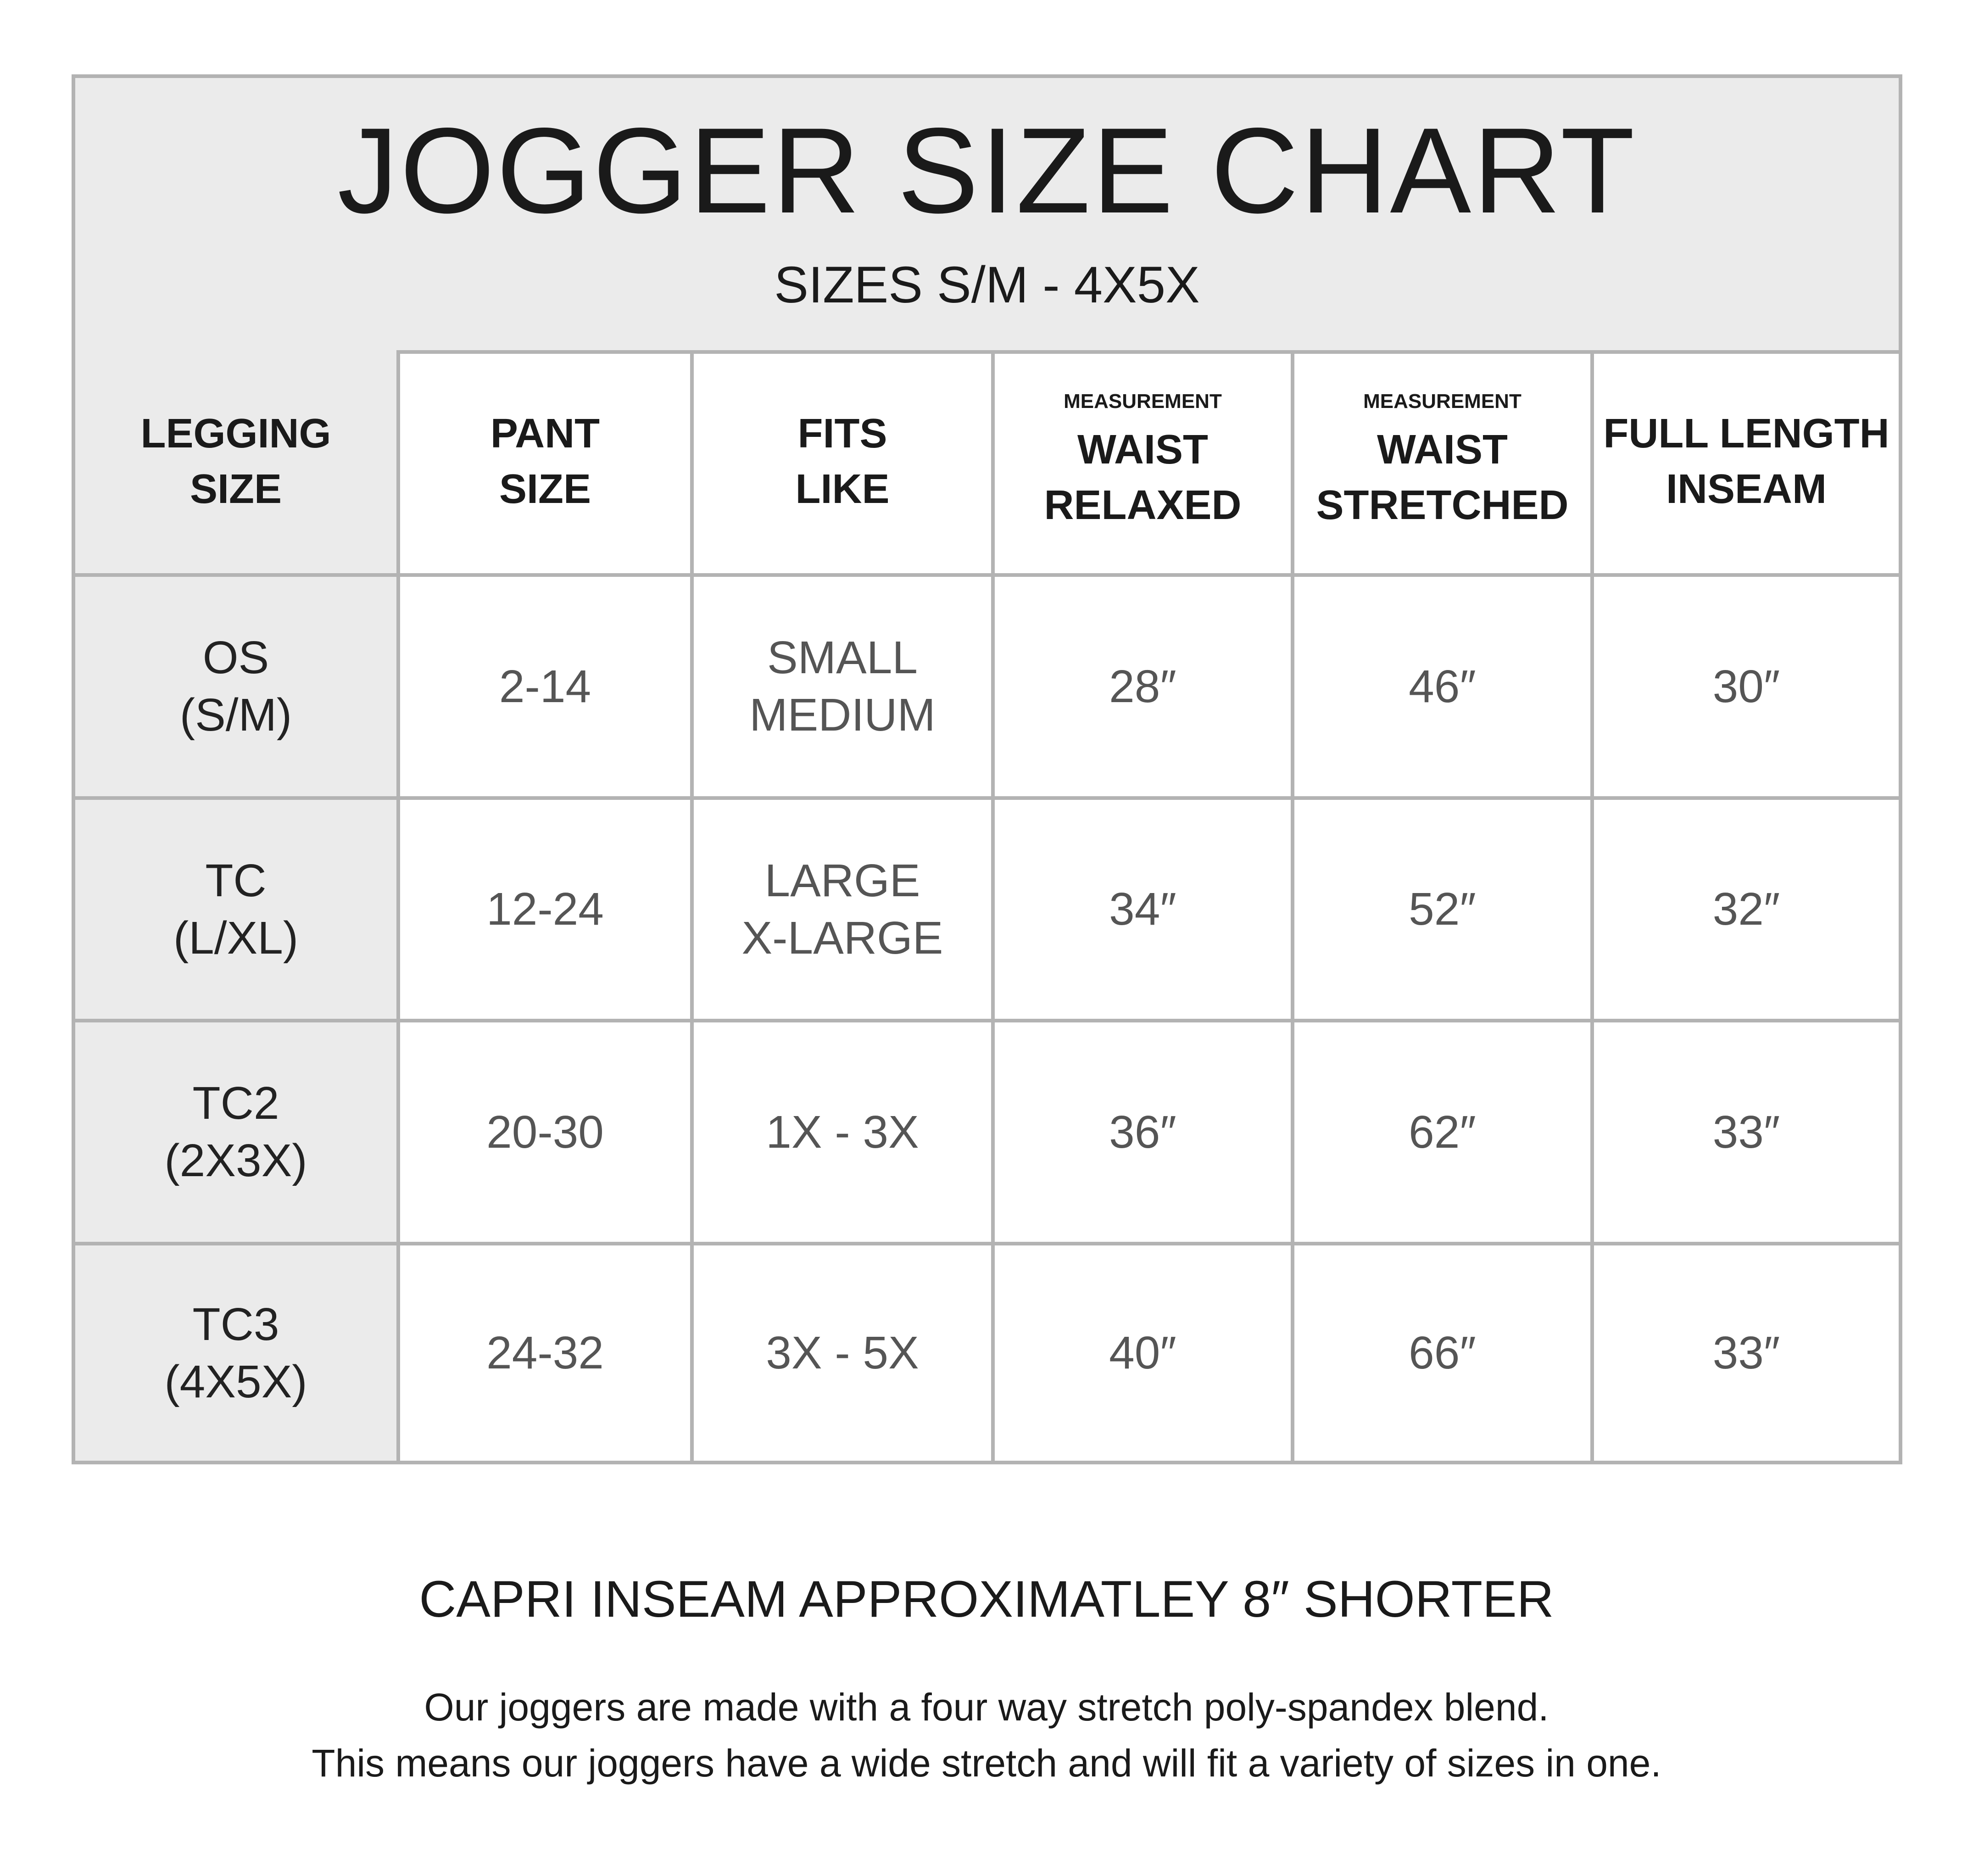 The height and width of the screenshot is (1876, 1973). What do you see at coordinates (235, 1103) in the screenshot?
I see `cell-value: TC2` at bounding box center [235, 1103].